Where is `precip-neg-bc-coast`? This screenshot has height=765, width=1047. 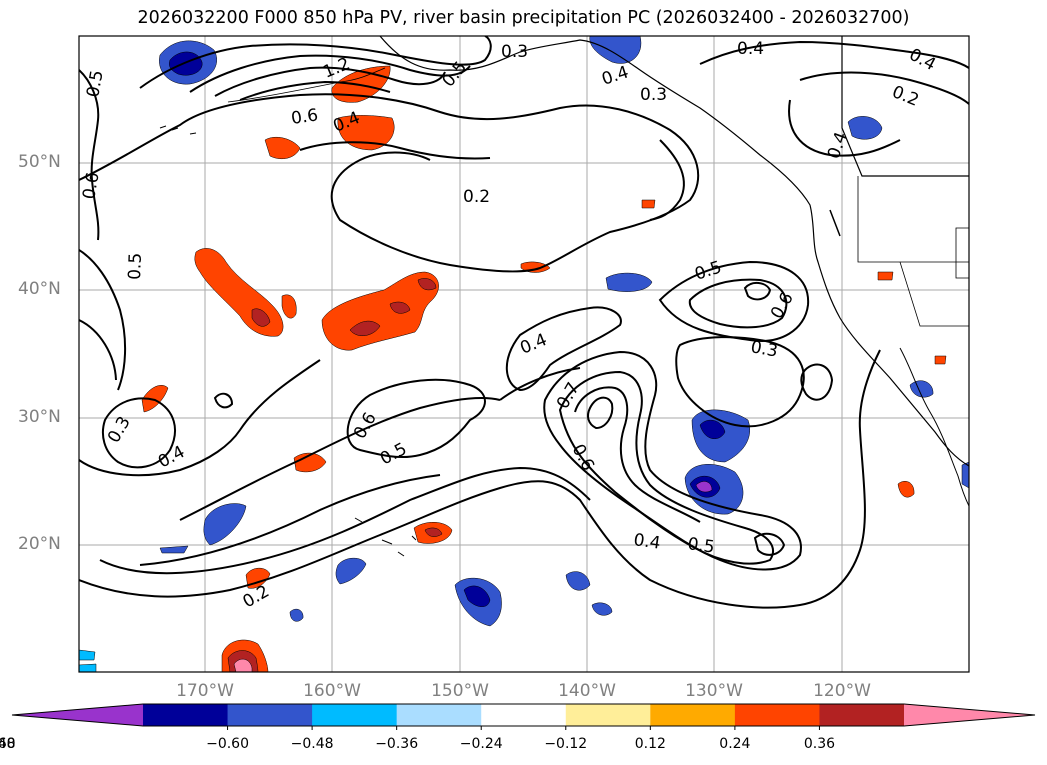 precip-neg-bc-coast is located at coordinates (615, 50).